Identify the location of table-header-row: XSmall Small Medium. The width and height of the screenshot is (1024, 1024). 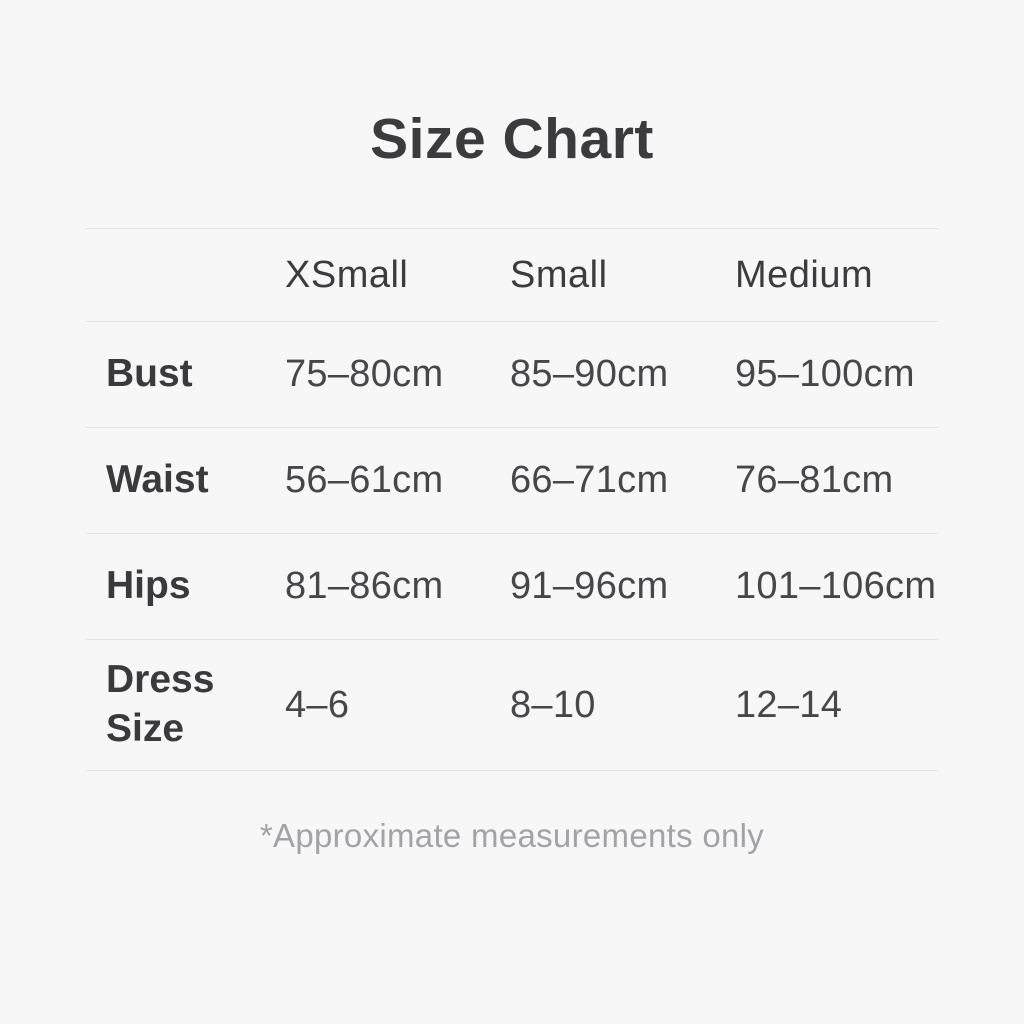
(512, 275).